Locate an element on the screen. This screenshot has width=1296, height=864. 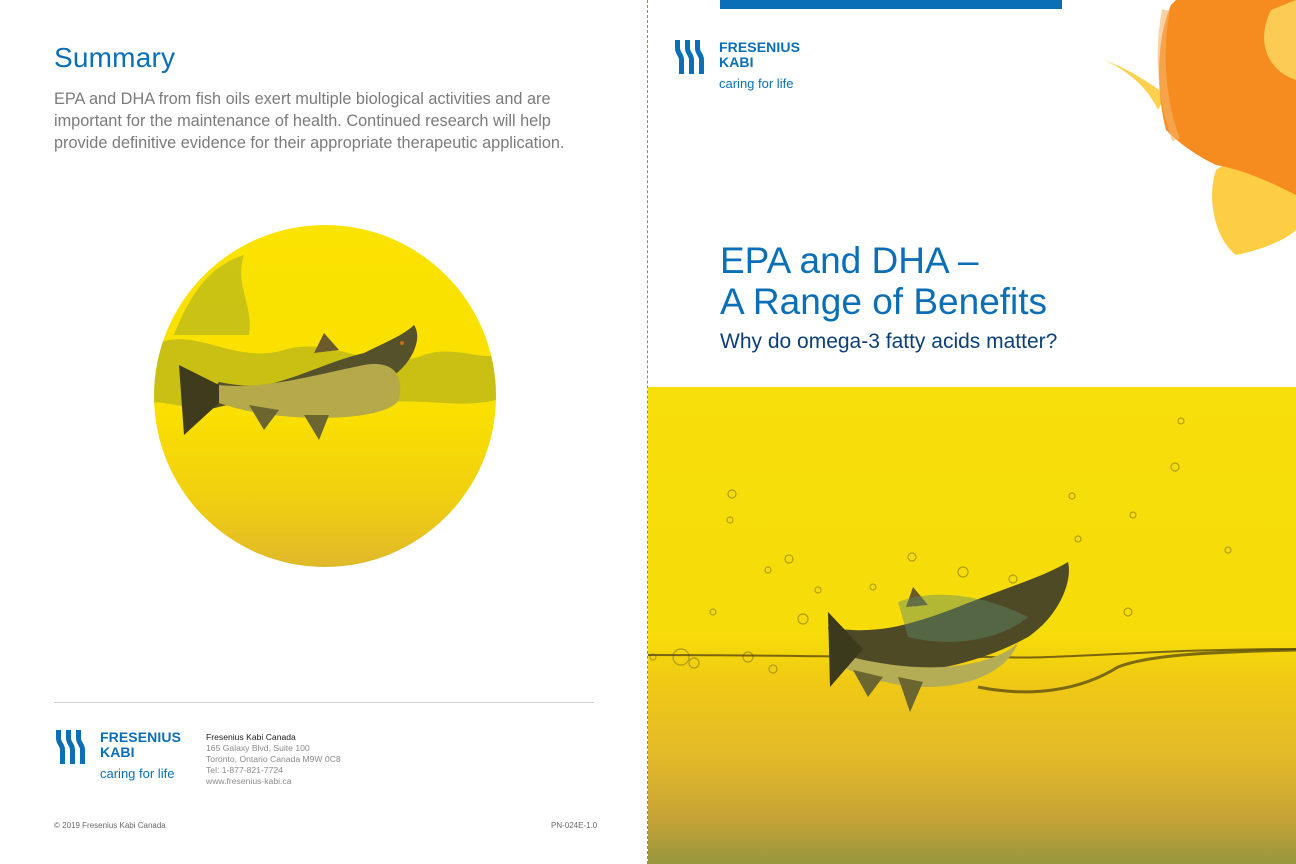
address-website-link: www.fresenius-kabi.ca is located at coordinates (249, 781).